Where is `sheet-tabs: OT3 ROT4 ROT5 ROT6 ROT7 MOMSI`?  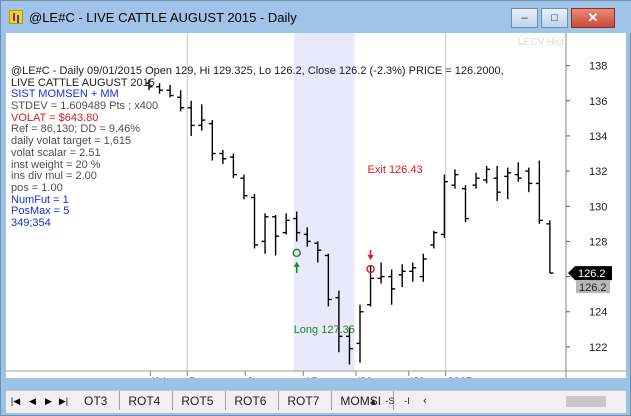 sheet-tabs: OT3 ROT4 ROT5 ROT6 ROT7 MOMSI is located at coordinates (235, 402).